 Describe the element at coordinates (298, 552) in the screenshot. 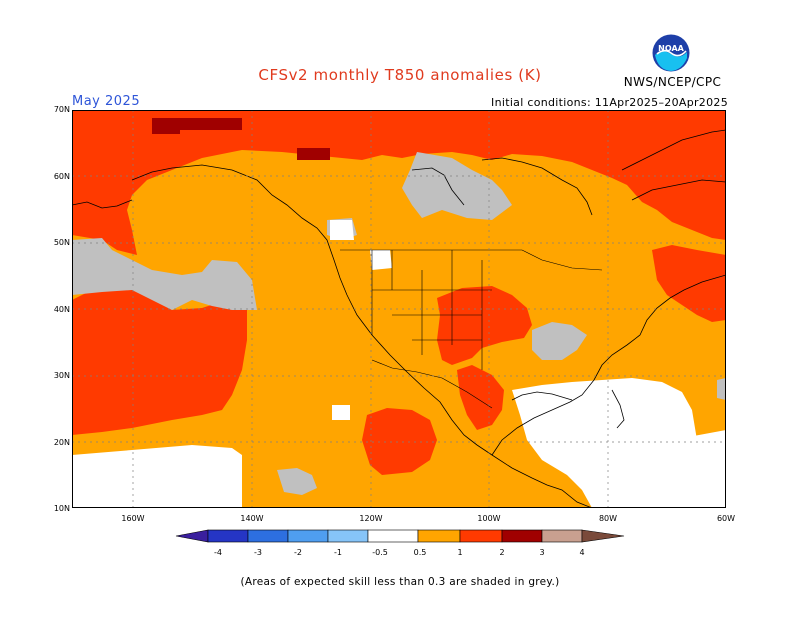

I see `legend-tick: -2` at that location.